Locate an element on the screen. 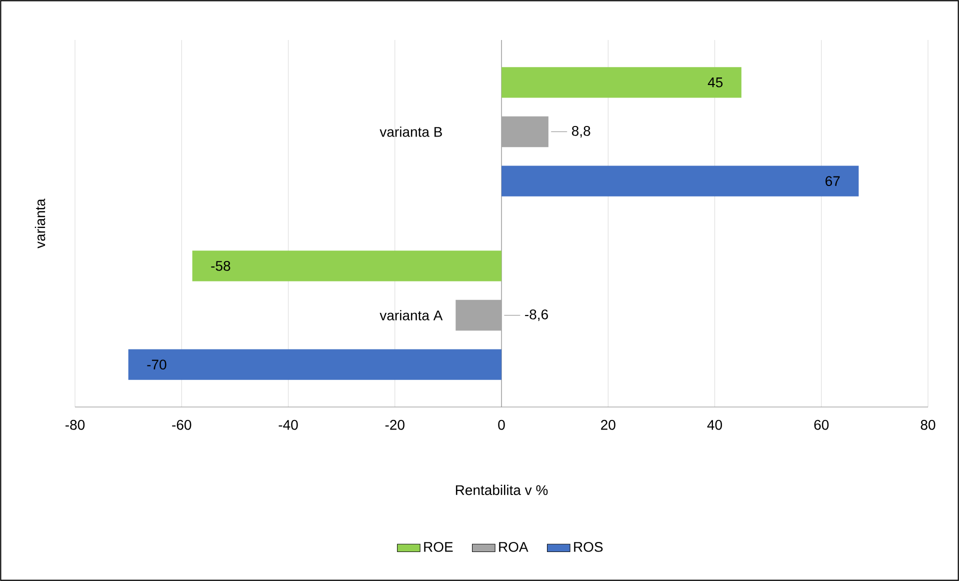 This screenshot has width=959, height=581. y-tick-label: varianta B is located at coordinates (411, 131).